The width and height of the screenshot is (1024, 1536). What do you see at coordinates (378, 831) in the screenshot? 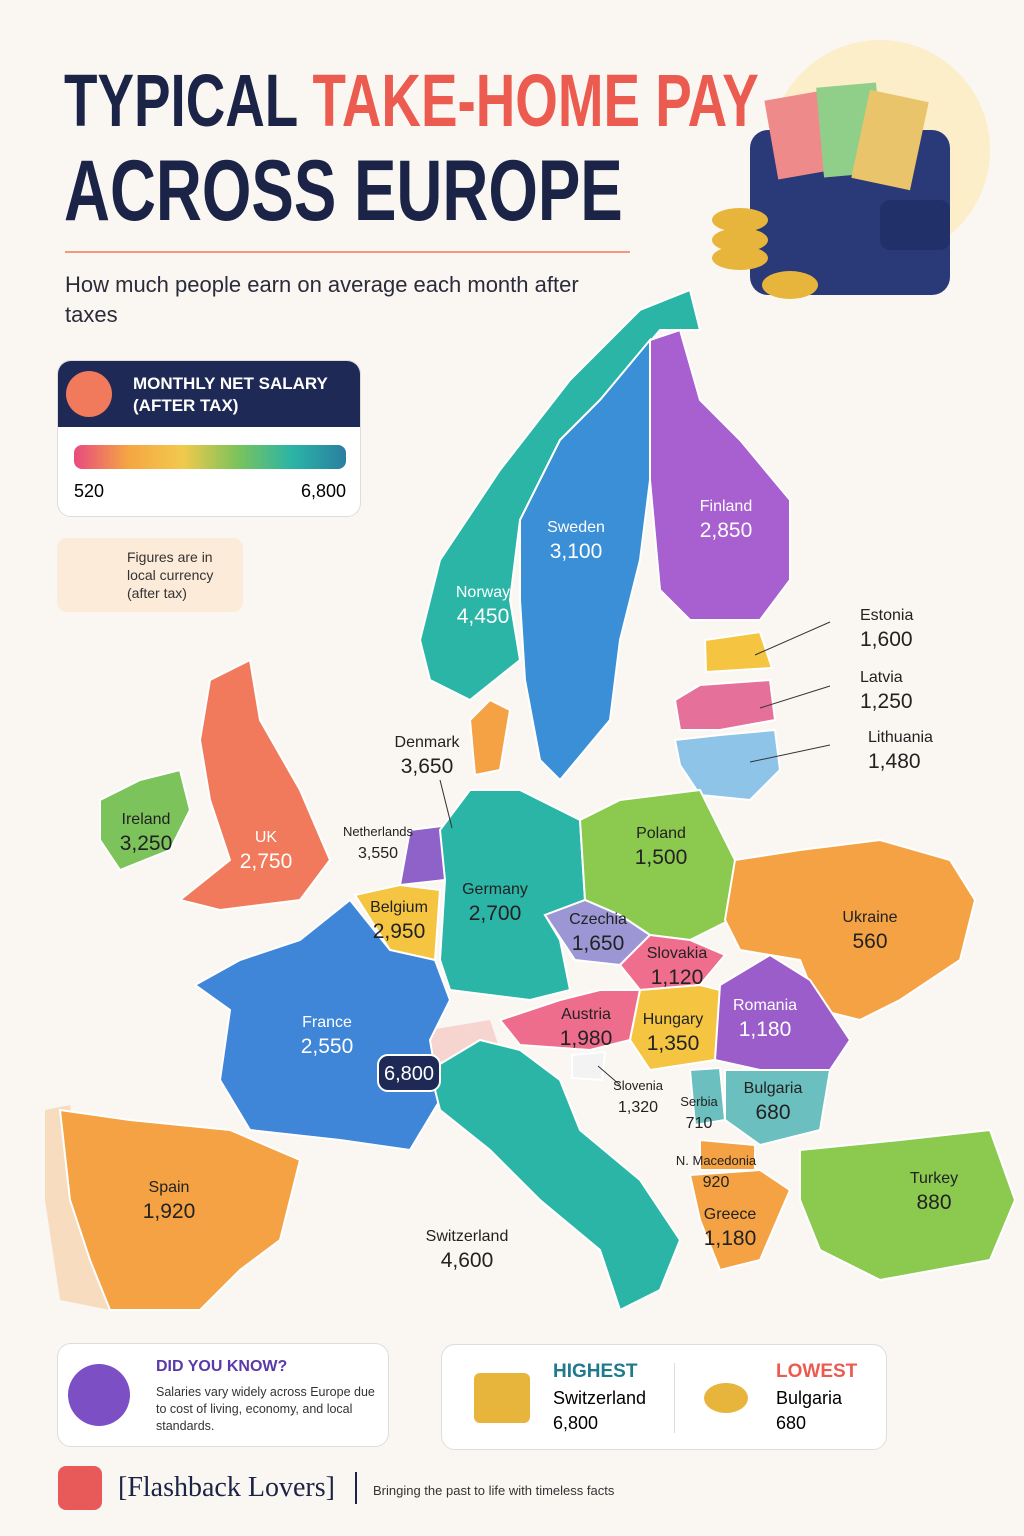
I see `country-name: Netherlands` at bounding box center [378, 831].